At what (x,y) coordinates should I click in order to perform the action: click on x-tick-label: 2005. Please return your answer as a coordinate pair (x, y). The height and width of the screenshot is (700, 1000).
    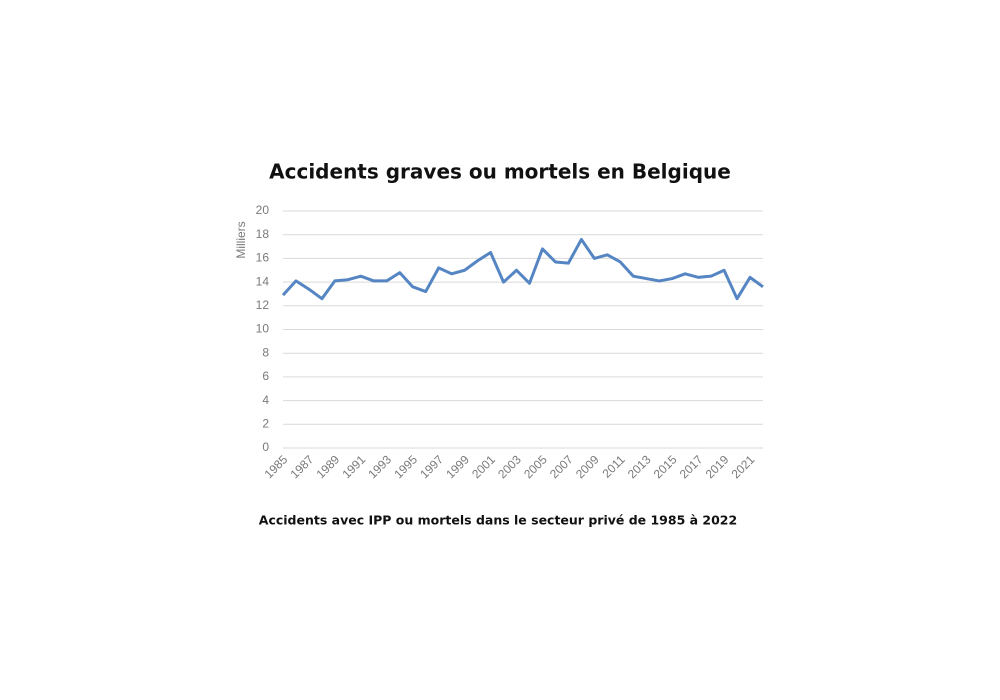
    Looking at the image, I should click on (535, 466).